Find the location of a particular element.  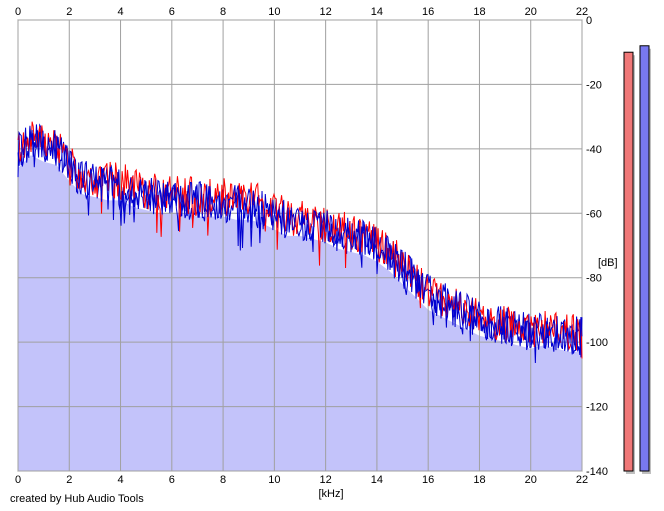

x-tick-label-top: 14 is located at coordinates (377, 12).